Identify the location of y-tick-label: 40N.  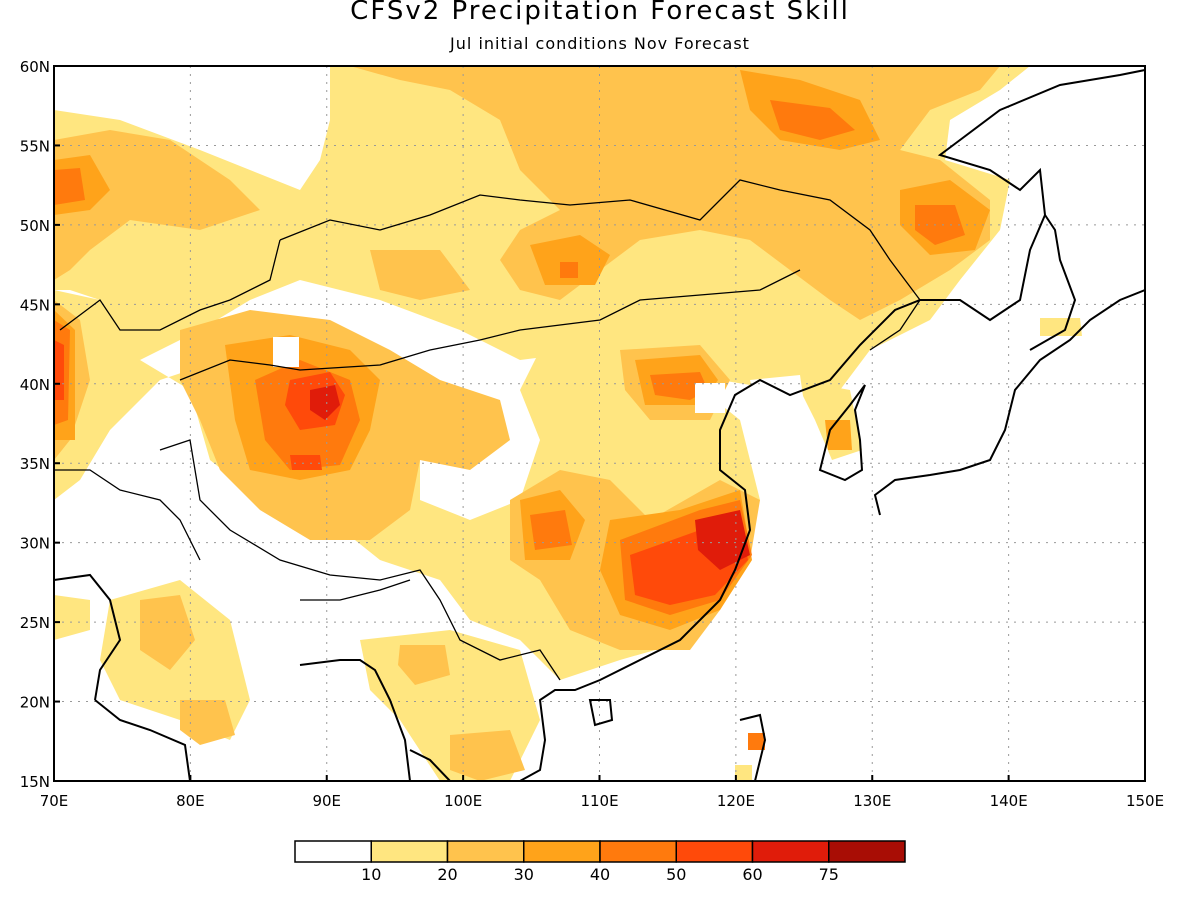
(35, 385).